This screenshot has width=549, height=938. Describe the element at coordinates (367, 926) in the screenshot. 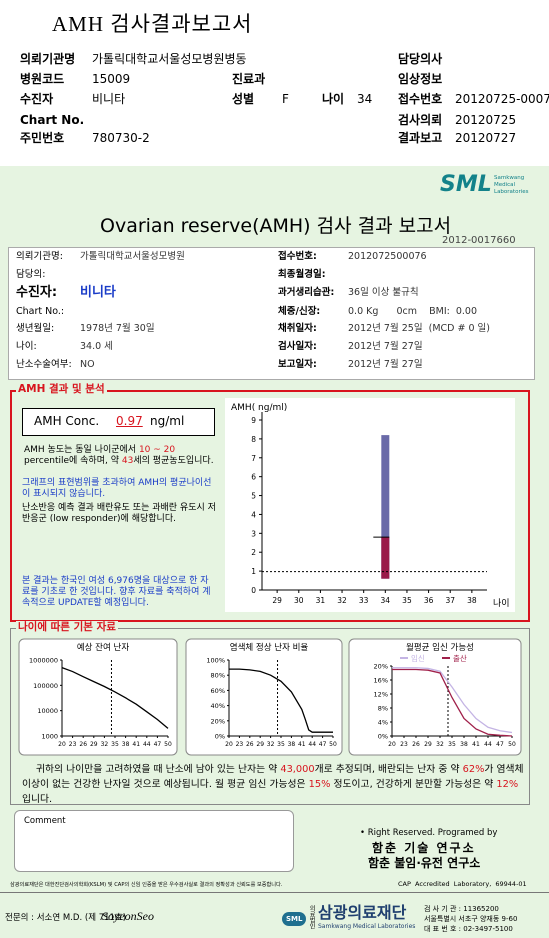

I see `org-en: Samkwang Medical Laboratories` at that location.